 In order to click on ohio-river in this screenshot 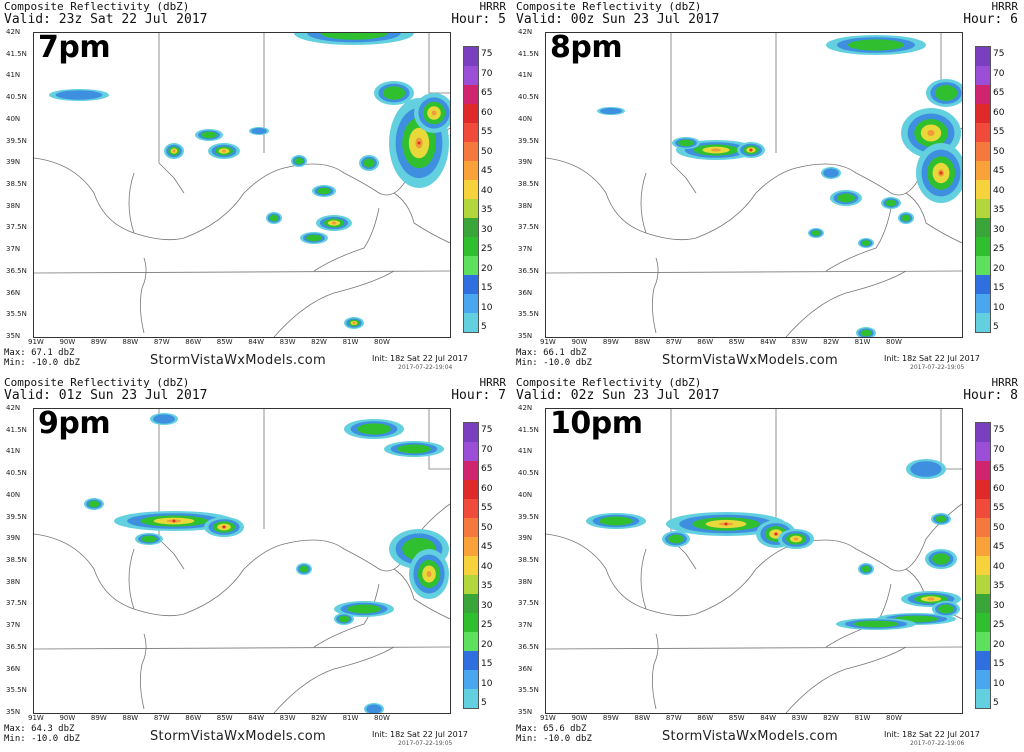, I will do `click(754, 184)`.